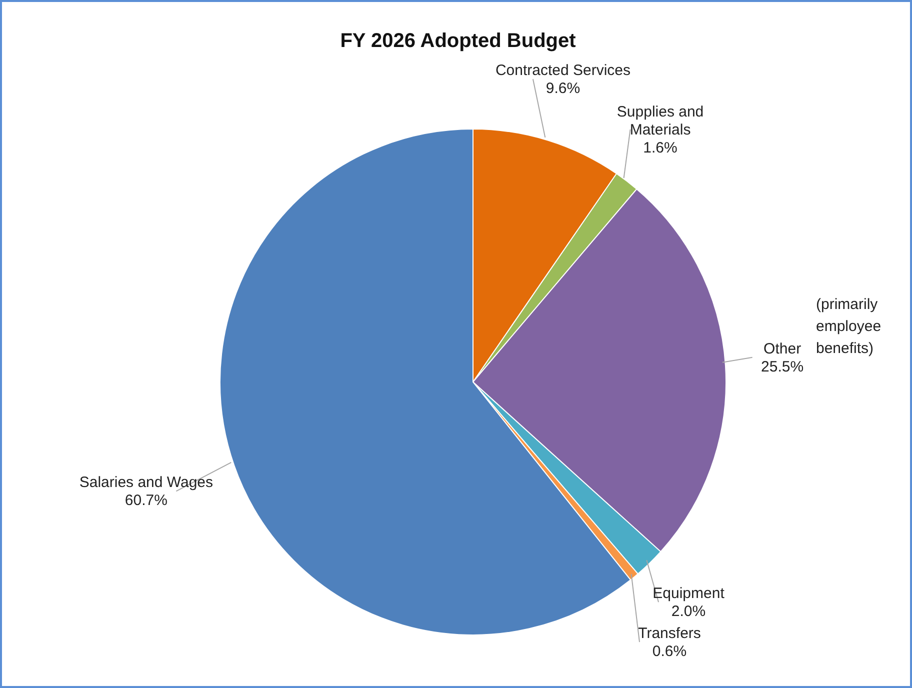 The height and width of the screenshot is (688, 912). What do you see at coordinates (660, 120) in the screenshot?
I see `slice-label: Supplies and Materials` at bounding box center [660, 120].